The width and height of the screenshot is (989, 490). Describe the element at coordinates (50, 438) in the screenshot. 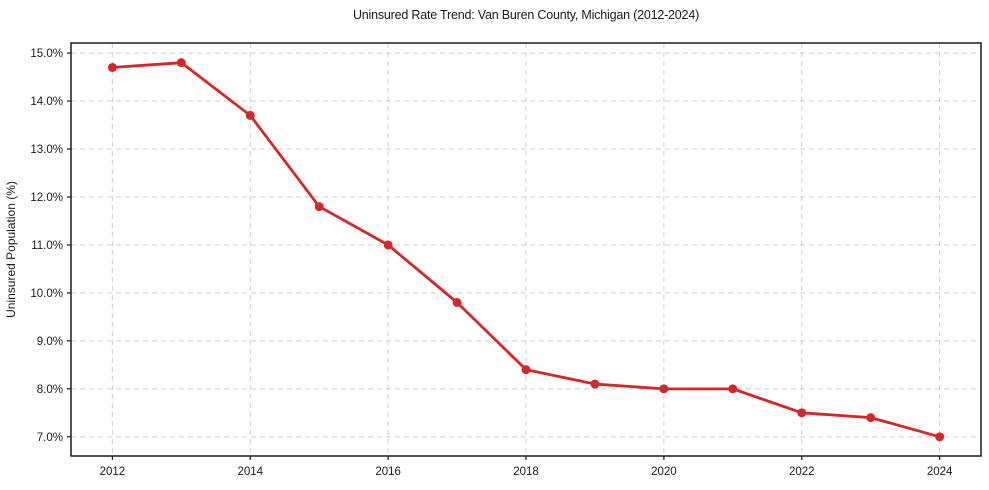

I see `y-tick-label: 7.0%` at that location.